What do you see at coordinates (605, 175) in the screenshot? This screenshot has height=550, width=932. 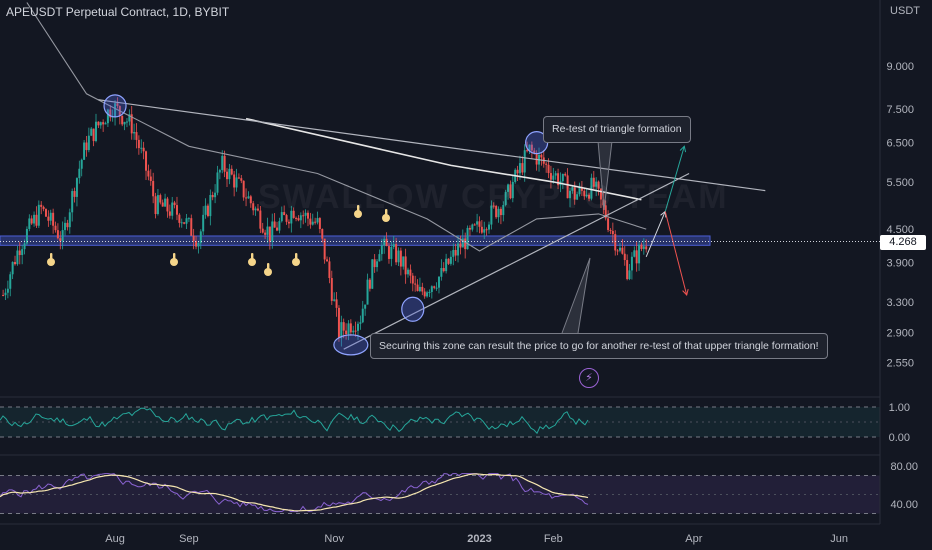 I see `callout-leader` at bounding box center [605, 175].